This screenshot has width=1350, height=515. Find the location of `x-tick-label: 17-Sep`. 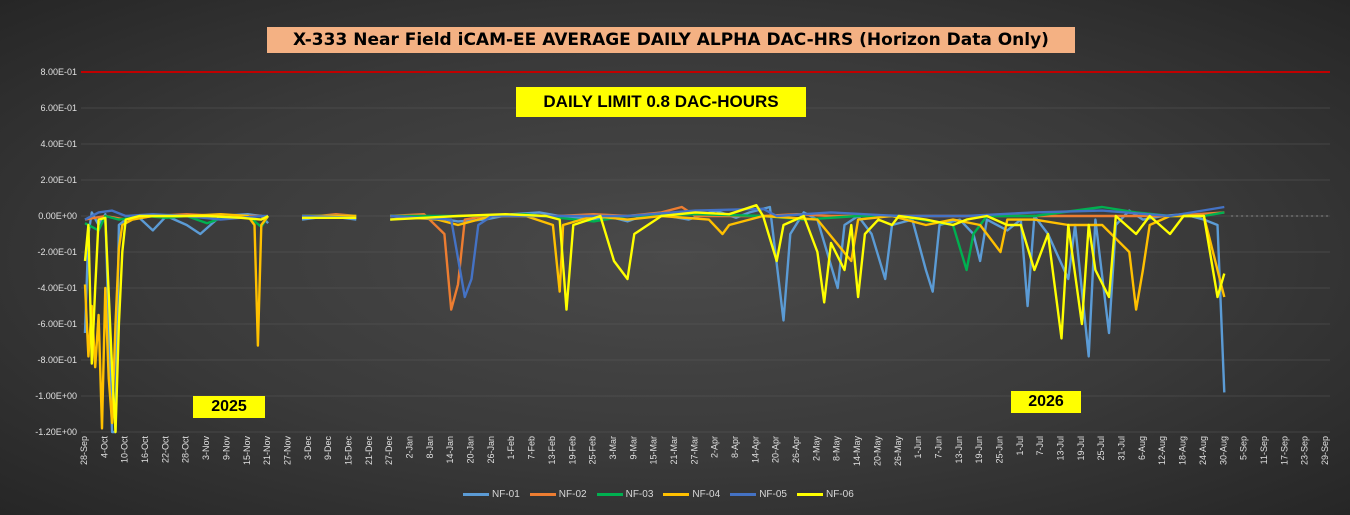

x-tick-label: 17-Sep is located at coordinates (1284, 450).